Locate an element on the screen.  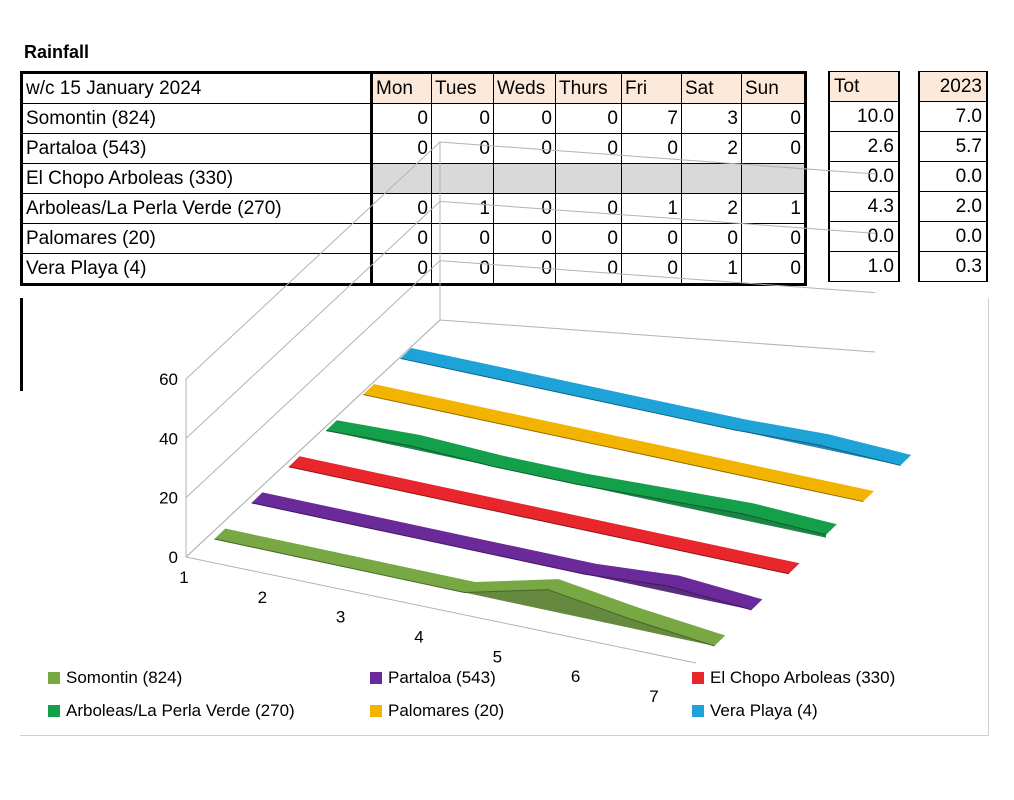
table-row: El Chopo Arboleas (330) is located at coordinates (413, 178).